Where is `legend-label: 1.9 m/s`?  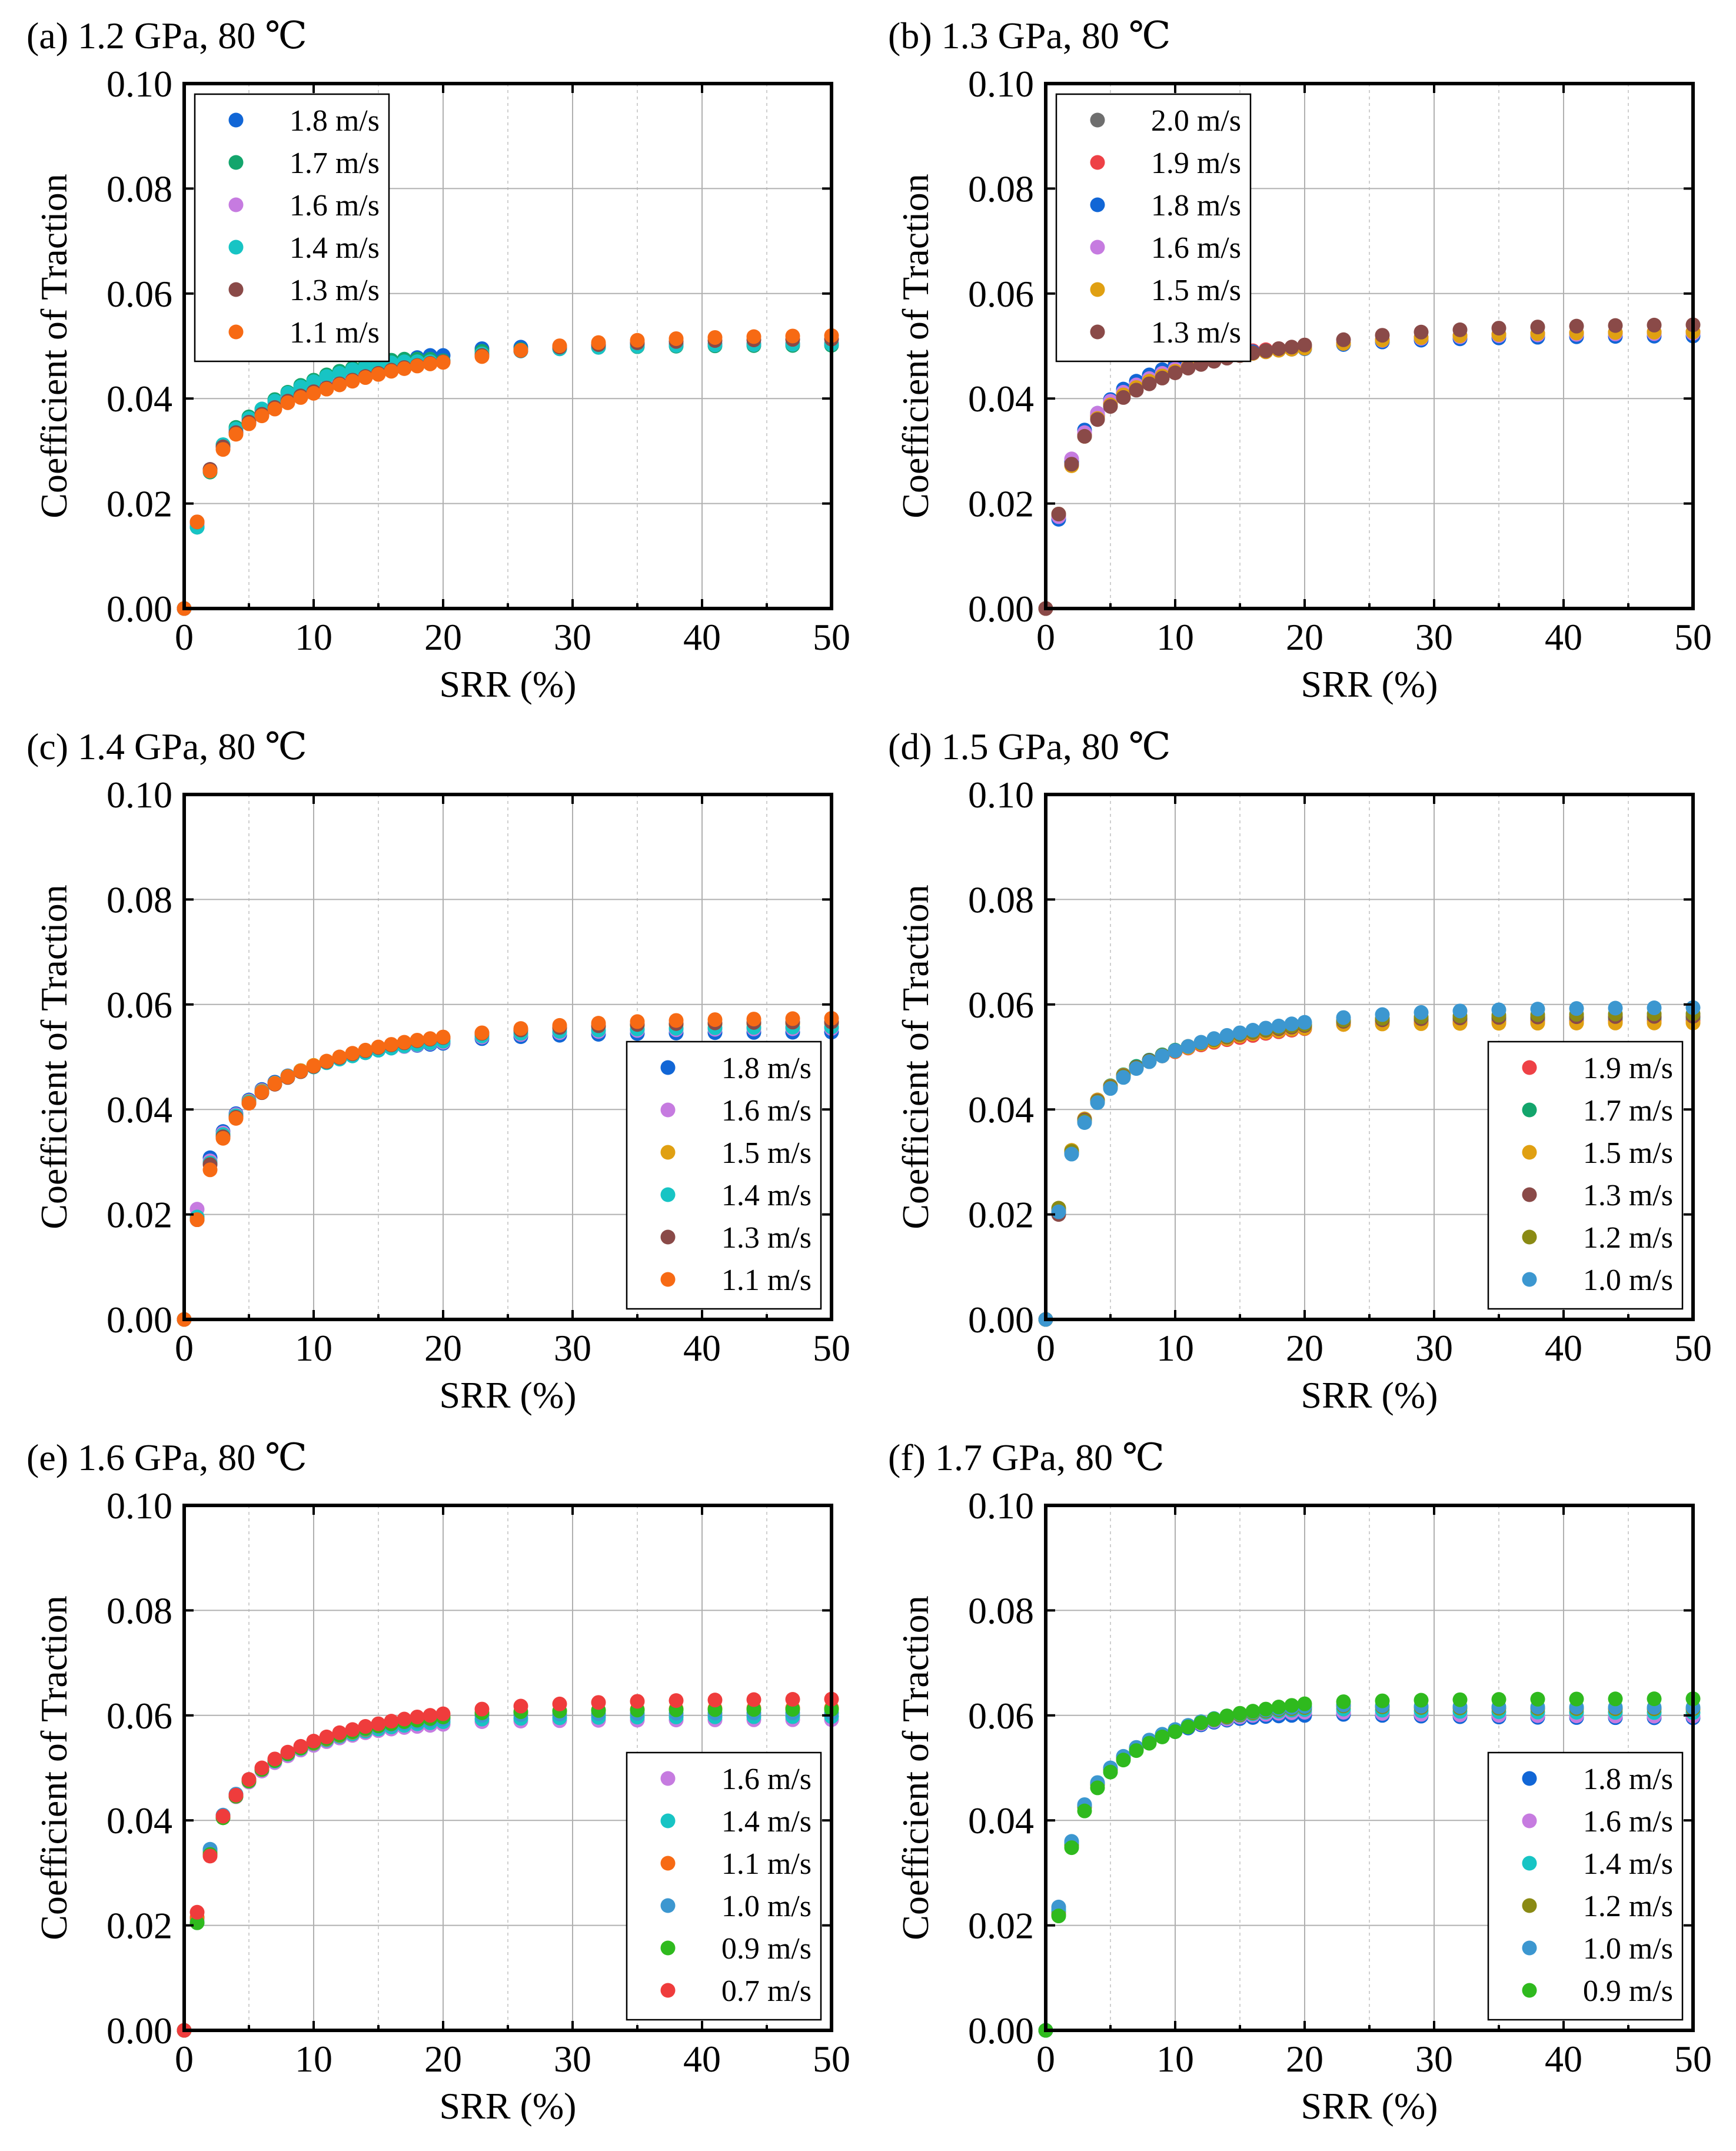 legend-label: 1.9 m/s is located at coordinates (1628, 1068).